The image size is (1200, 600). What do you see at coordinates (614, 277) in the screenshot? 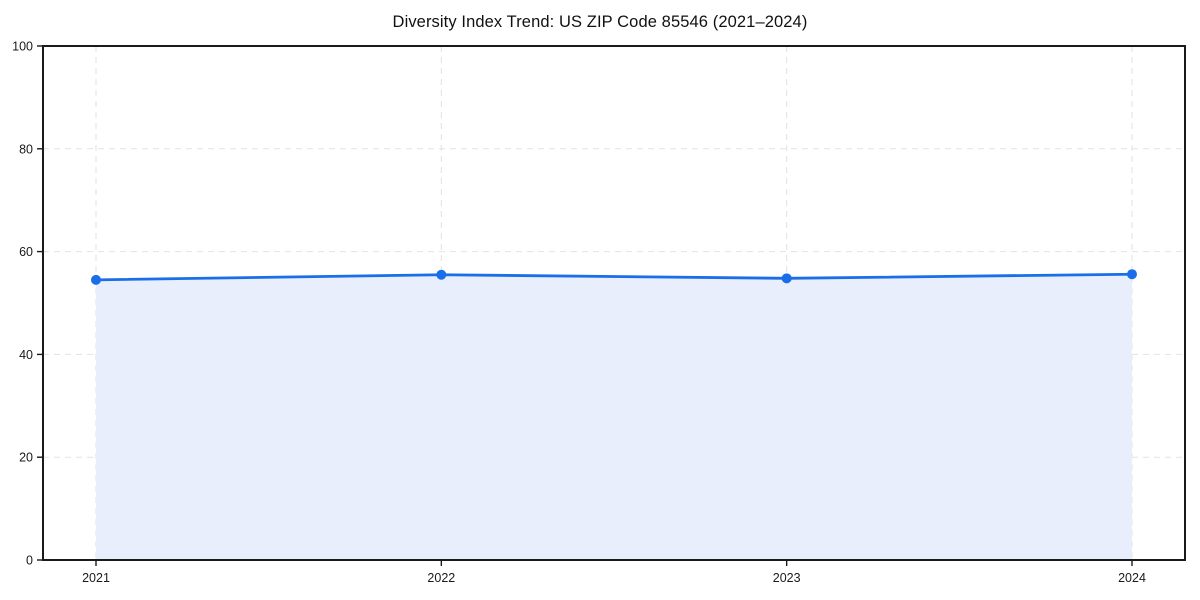
I see `trend-line` at bounding box center [614, 277].